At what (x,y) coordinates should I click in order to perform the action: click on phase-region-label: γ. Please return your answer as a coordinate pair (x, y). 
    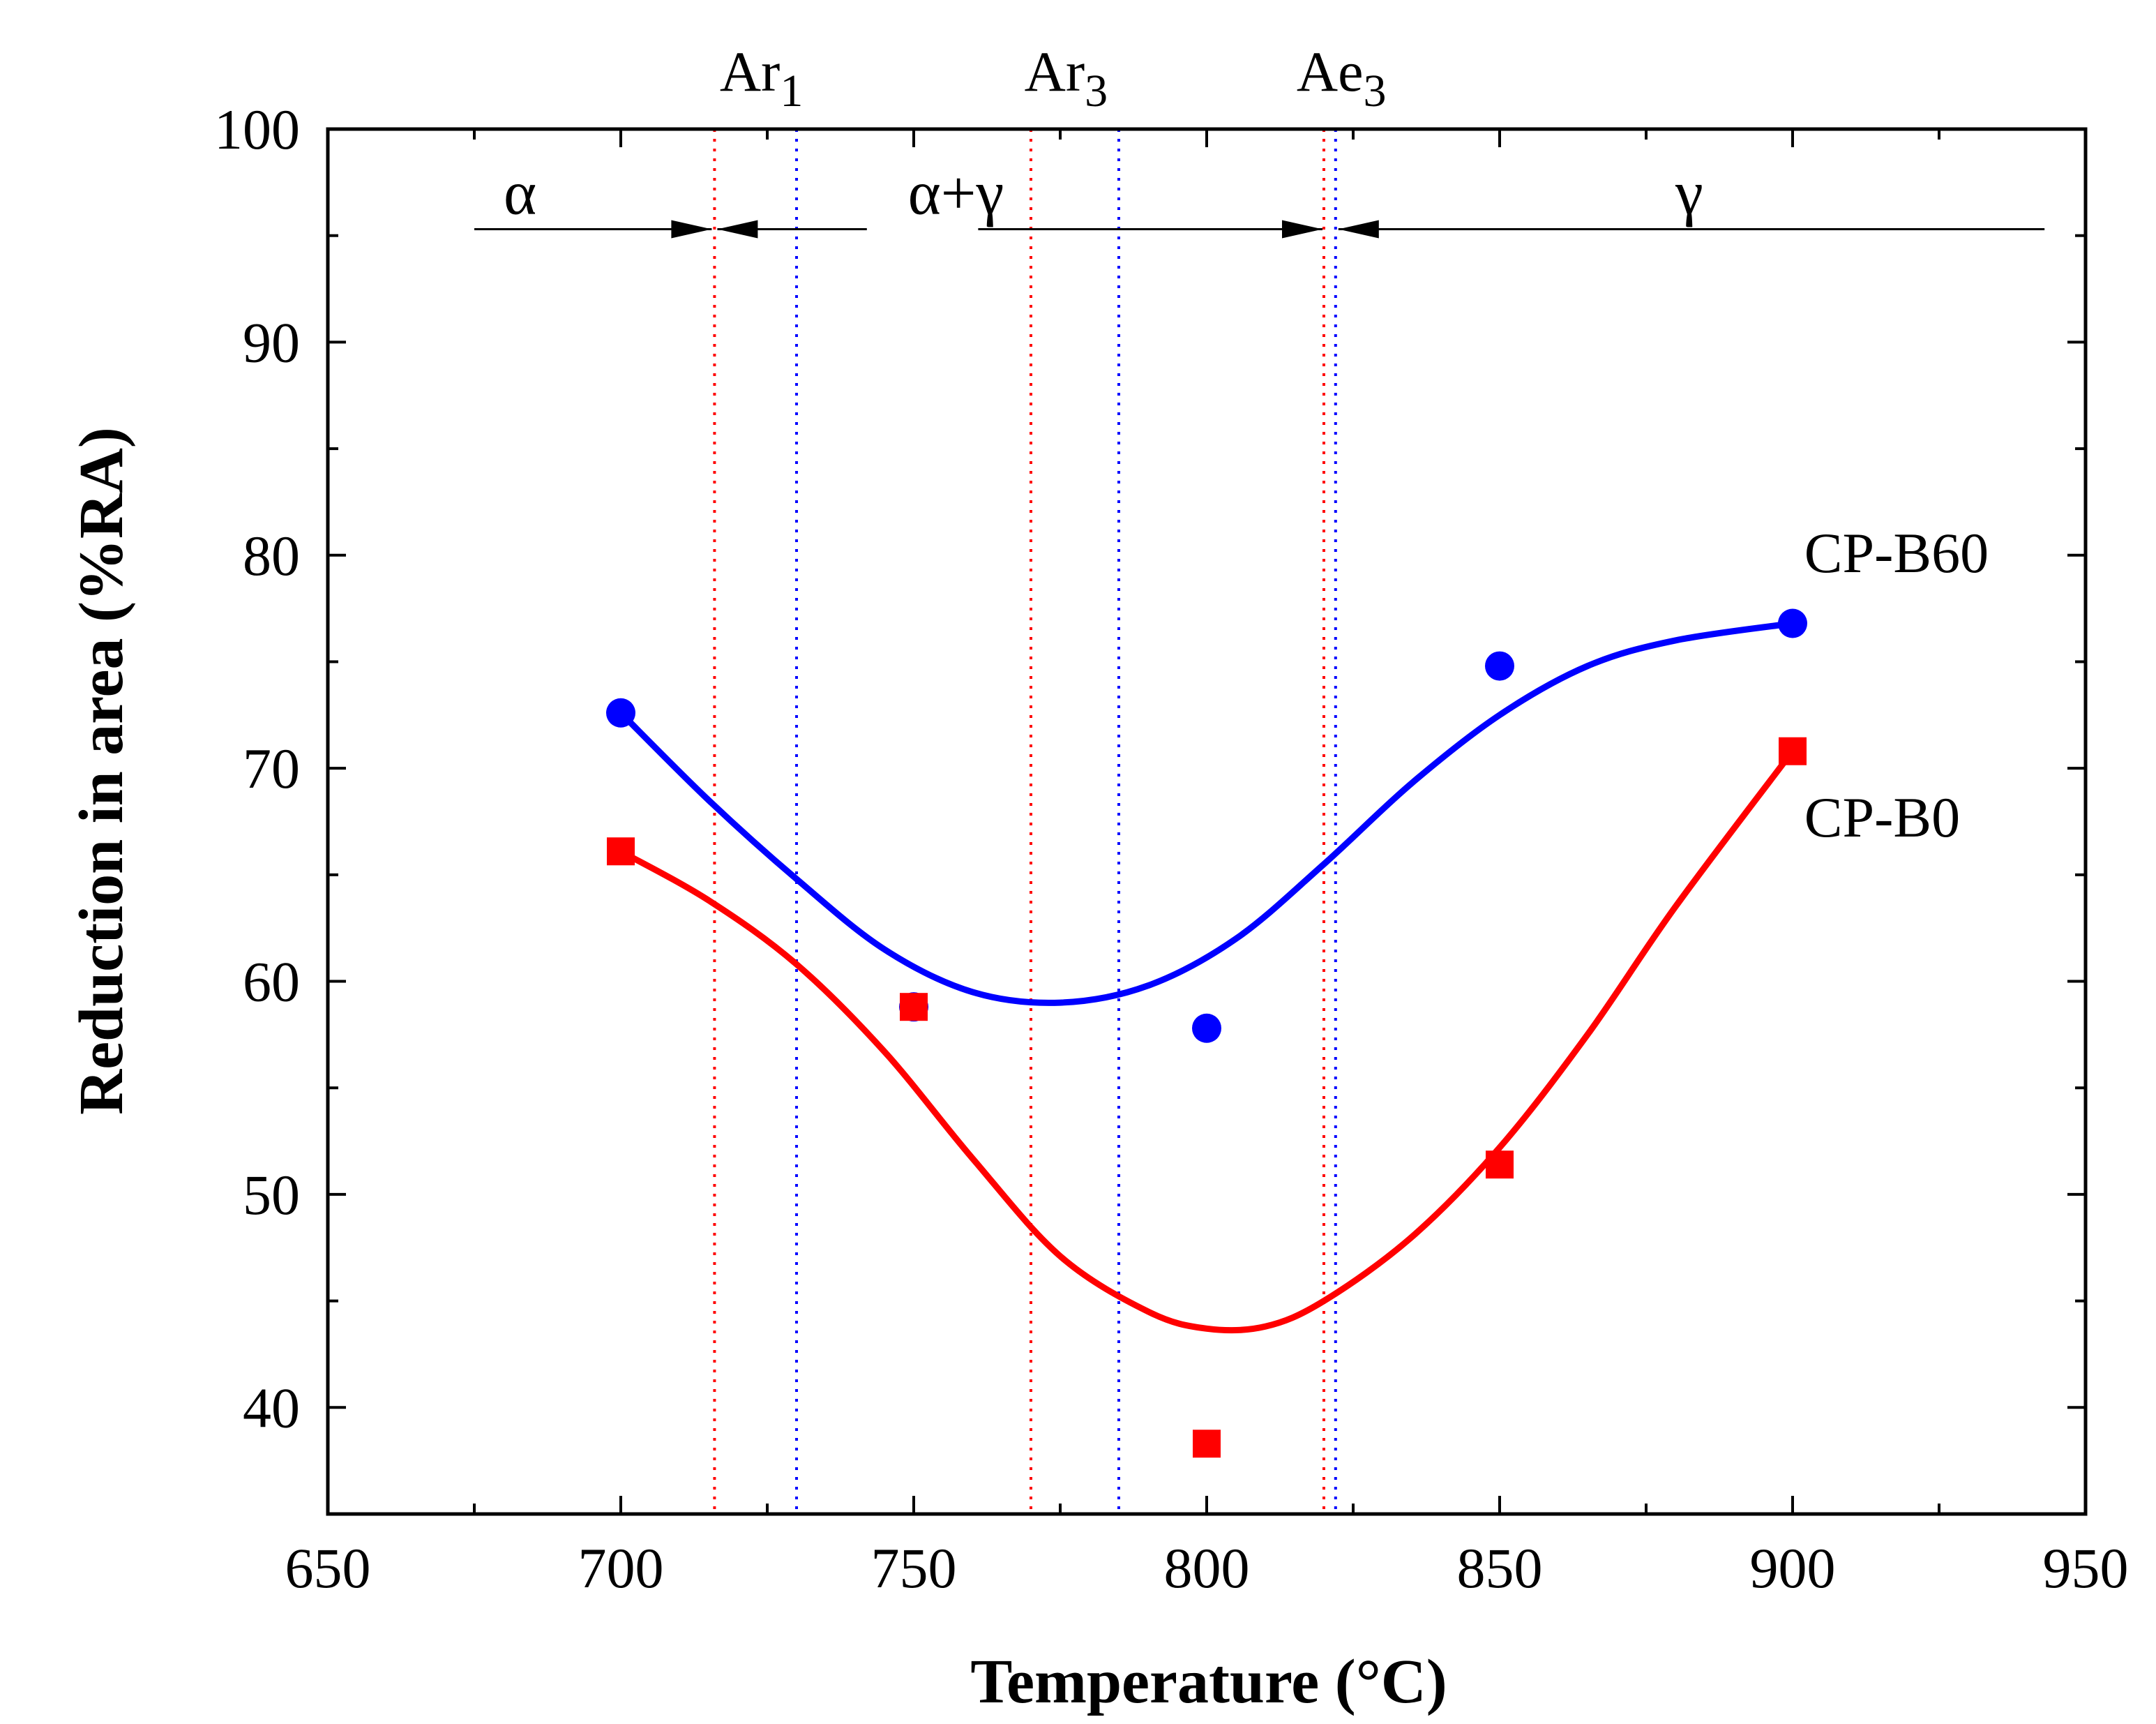
    Looking at the image, I should click on (1689, 193).